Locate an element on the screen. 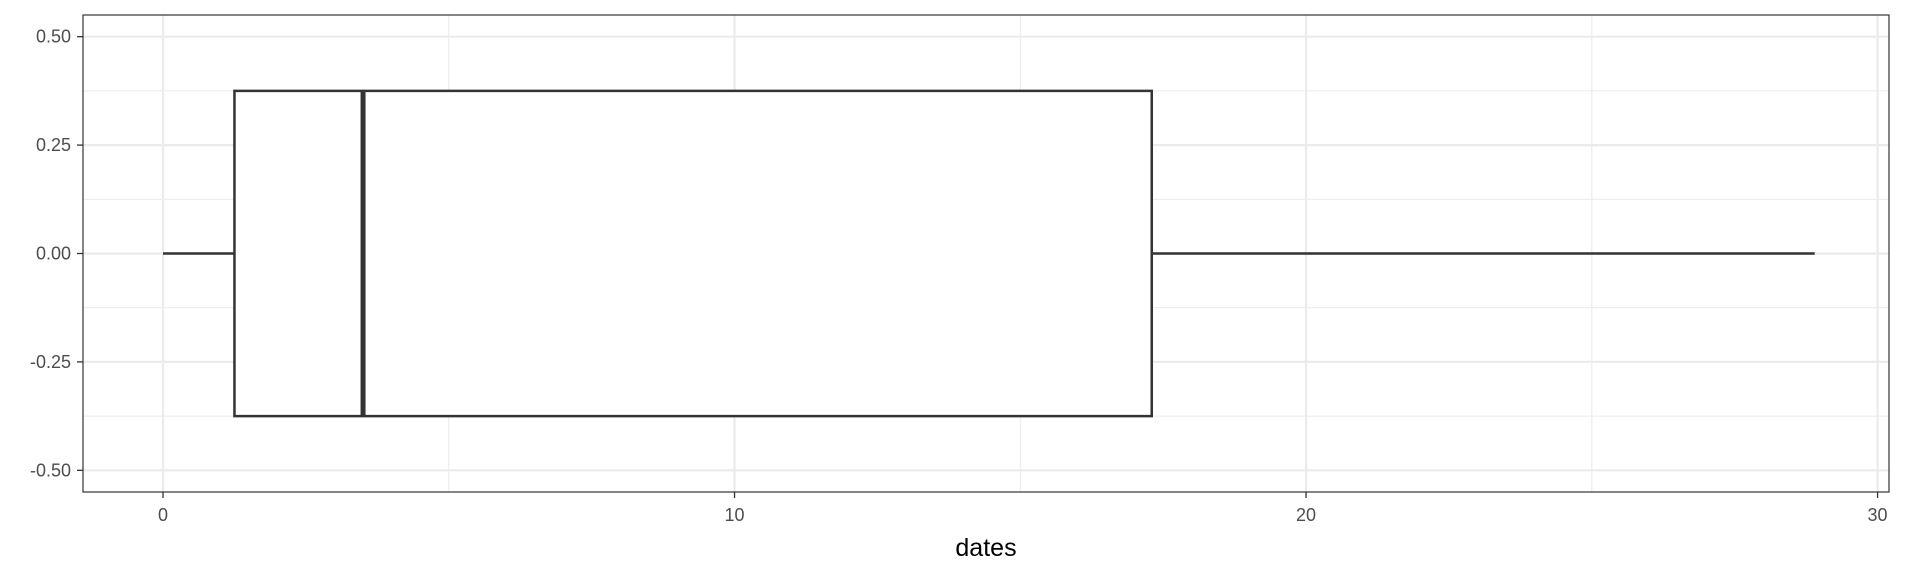  x-tick-label: 0 is located at coordinates (163, 515).